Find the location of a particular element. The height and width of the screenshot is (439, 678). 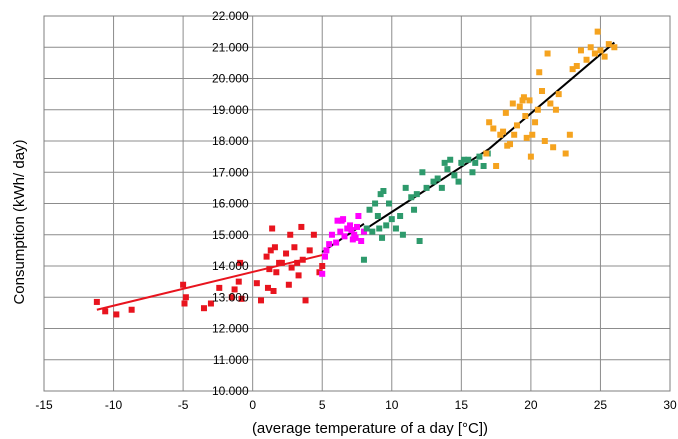

x-tick-label: 25 is located at coordinates (601, 405).